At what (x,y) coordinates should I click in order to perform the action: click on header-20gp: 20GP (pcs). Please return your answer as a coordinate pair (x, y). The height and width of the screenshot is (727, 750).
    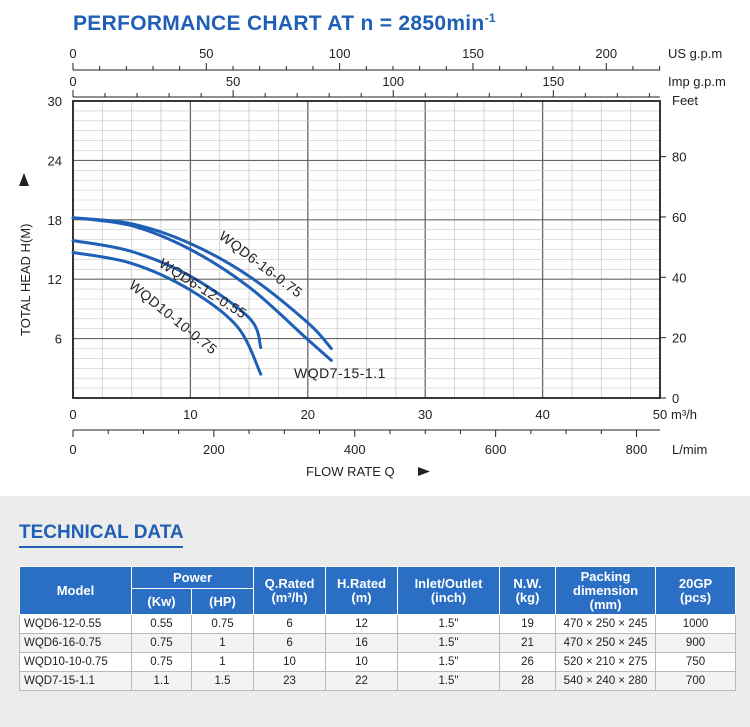
    Looking at the image, I should click on (696, 590).